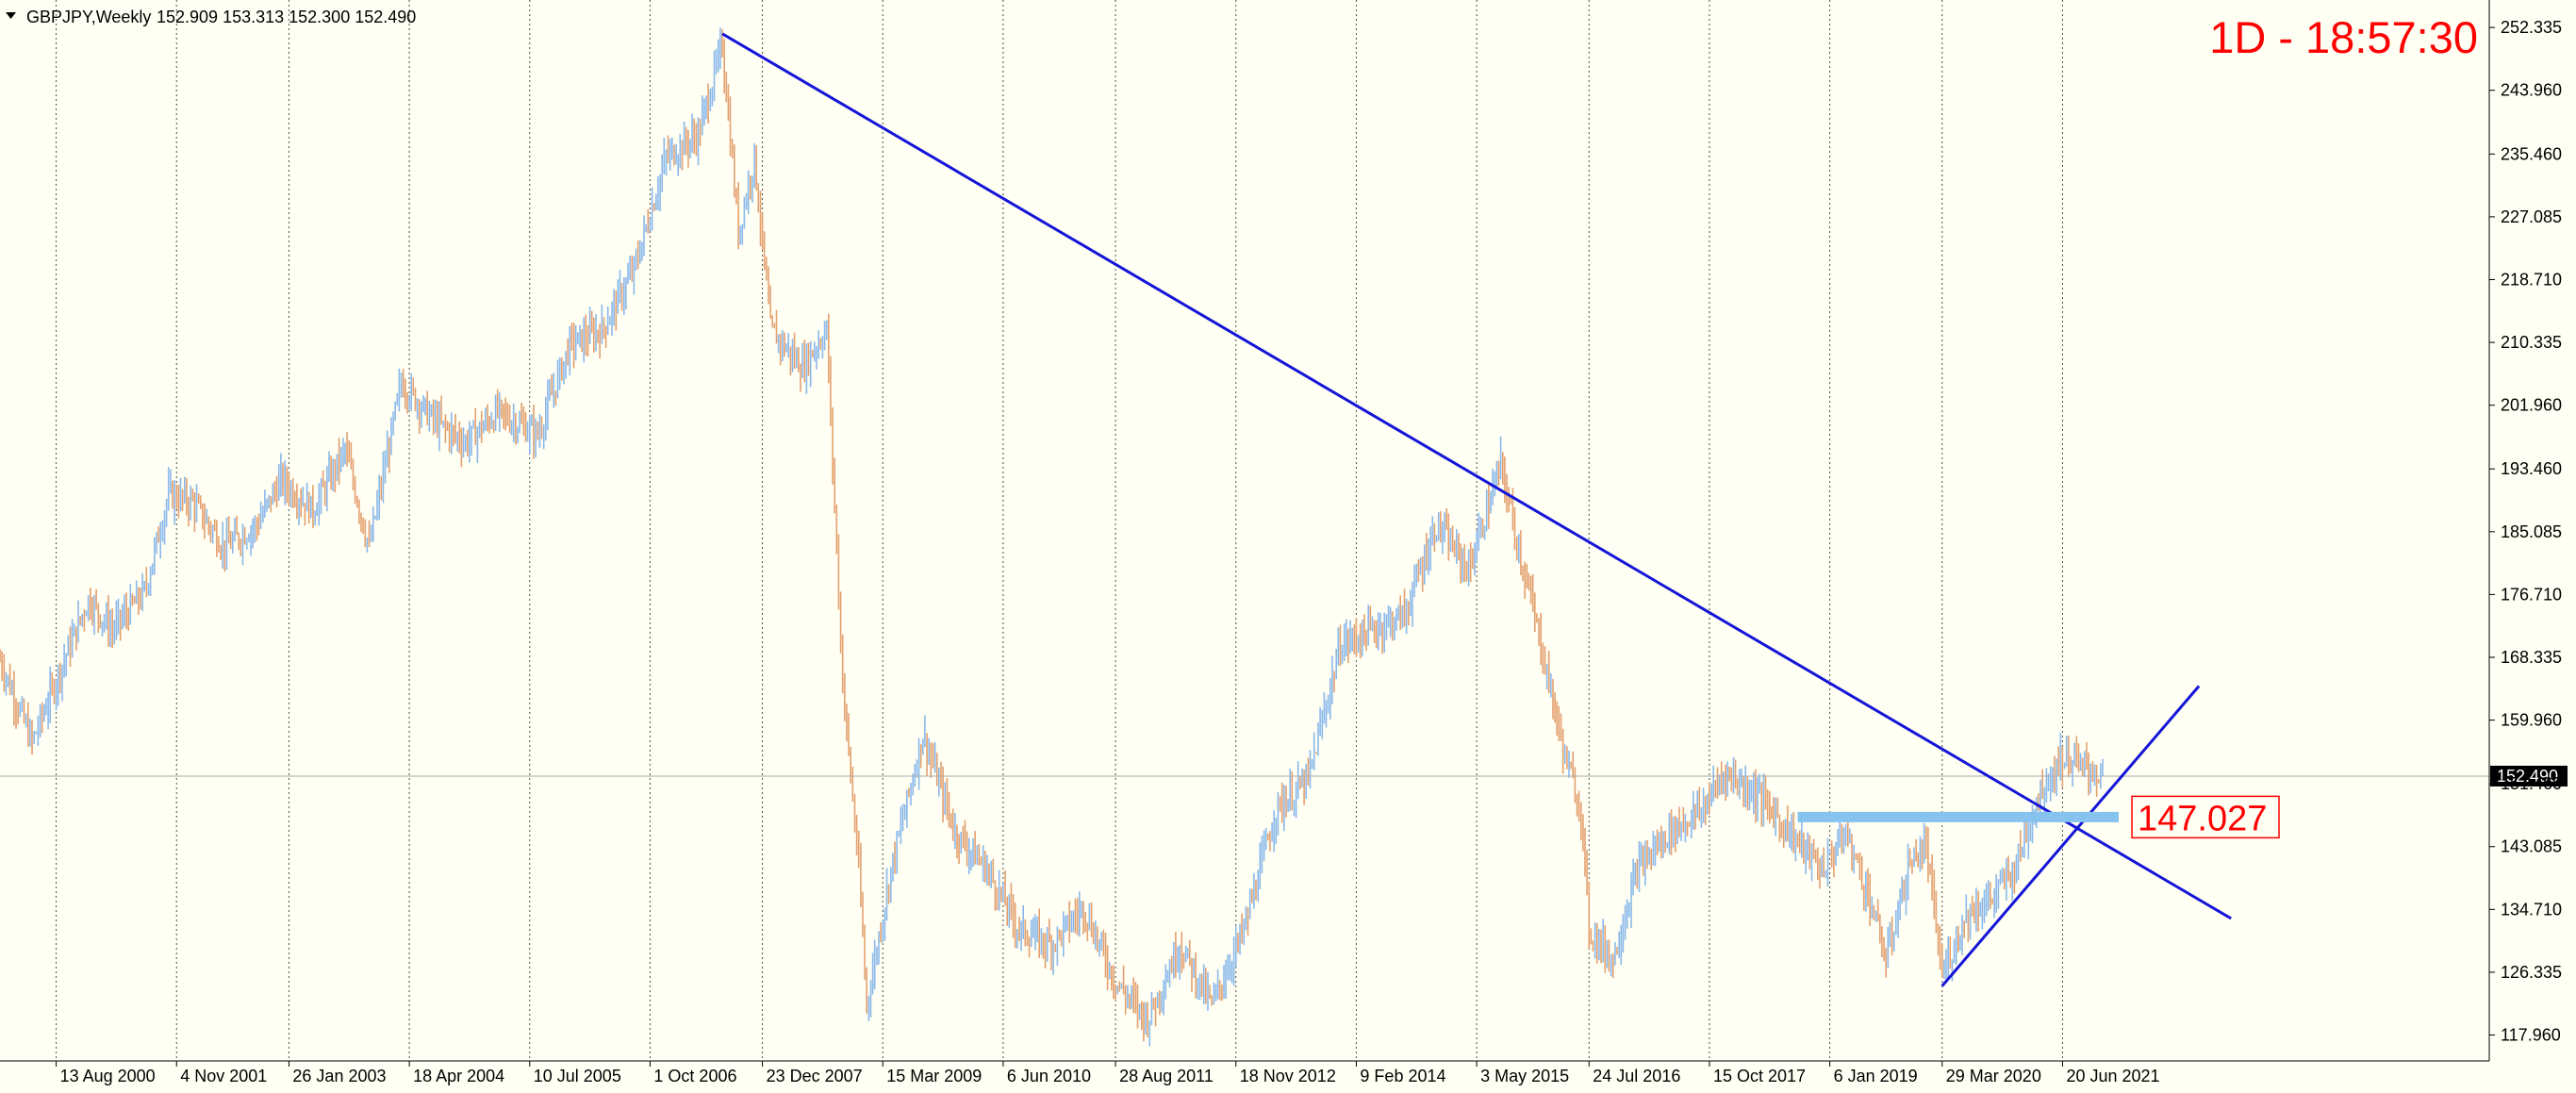 Image resolution: width=2576 pixels, height=1093 pixels. I want to click on x-tick-label: 18 Nov 2012, so click(1288, 1076).